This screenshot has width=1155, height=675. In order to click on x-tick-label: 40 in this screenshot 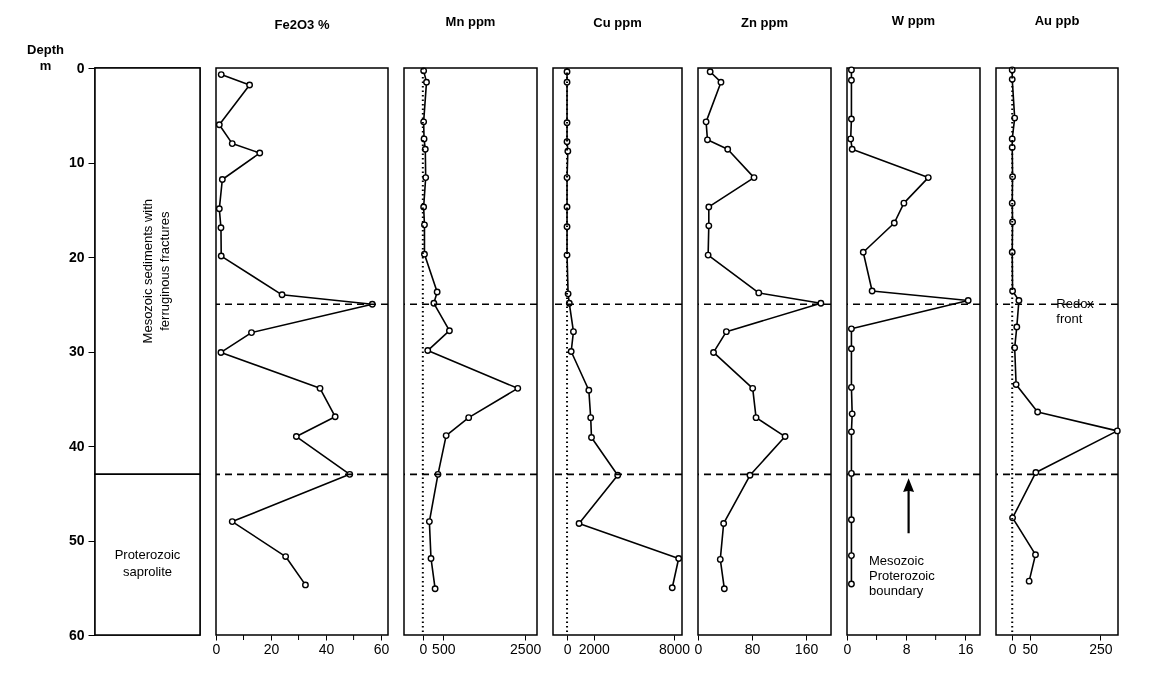, I will do `click(326, 648)`.